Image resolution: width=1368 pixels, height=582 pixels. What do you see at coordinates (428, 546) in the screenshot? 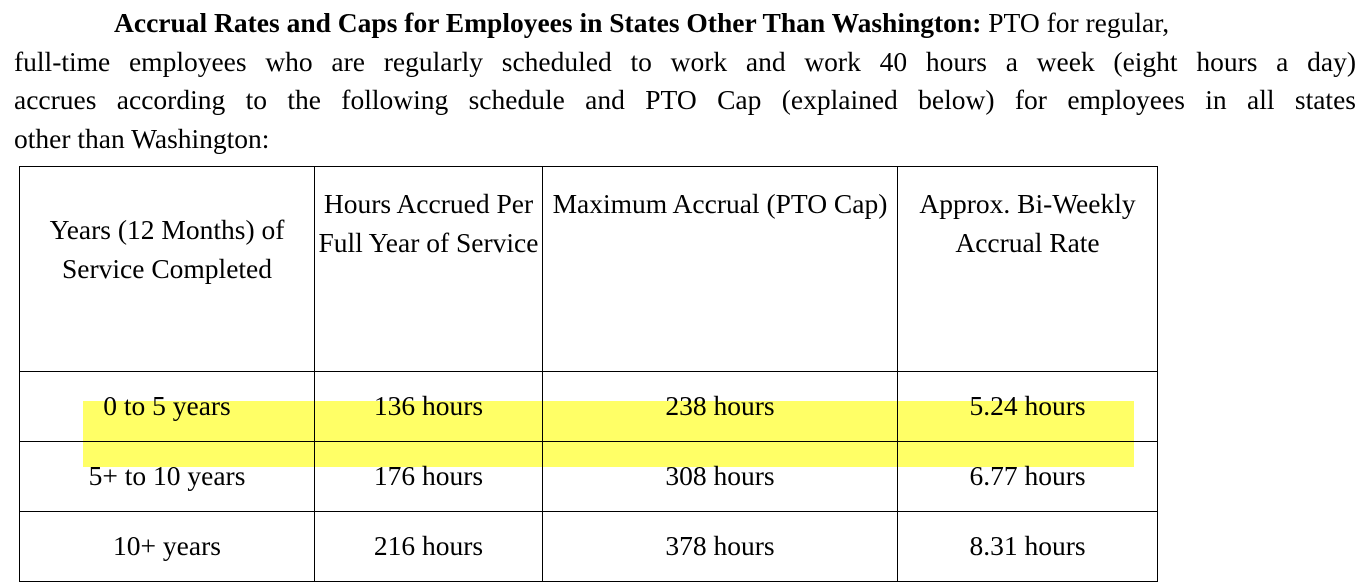
I see `cell-hours-accrued: 216 hours` at bounding box center [428, 546].